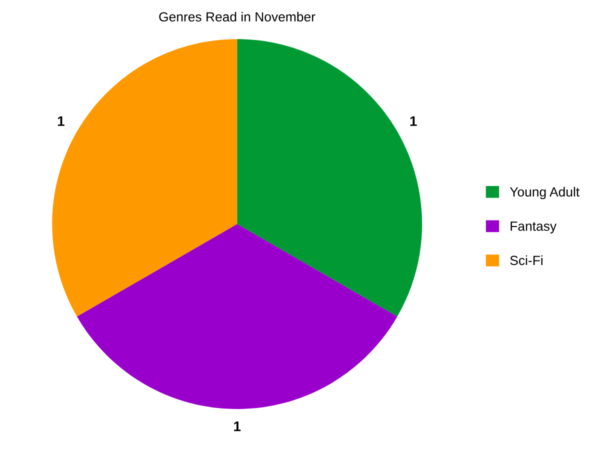 This screenshot has height=463, width=600. What do you see at coordinates (237, 17) in the screenshot?
I see `chart-title: Genres Read in November` at bounding box center [237, 17].